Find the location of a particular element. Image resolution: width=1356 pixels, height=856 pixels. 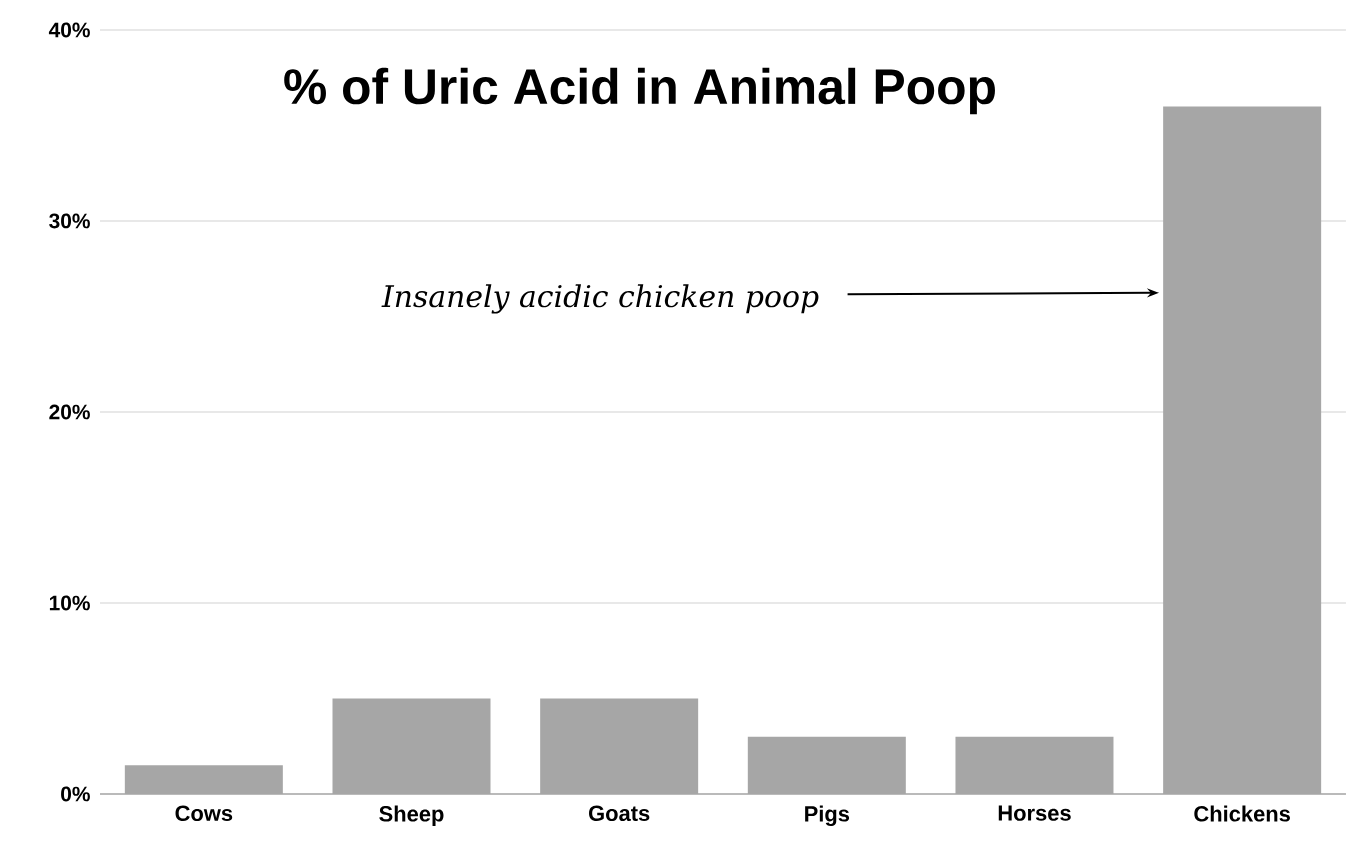

x-tick-label: Goats is located at coordinates (619, 813).